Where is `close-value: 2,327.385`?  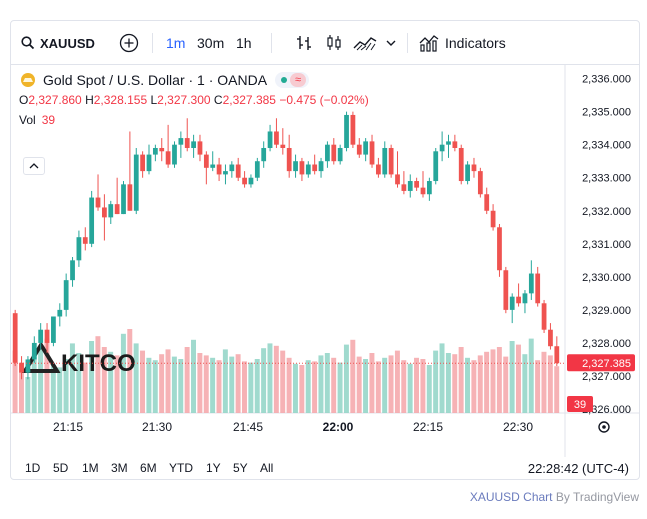
close-value: 2,327.385 is located at coordinates (249, 100).